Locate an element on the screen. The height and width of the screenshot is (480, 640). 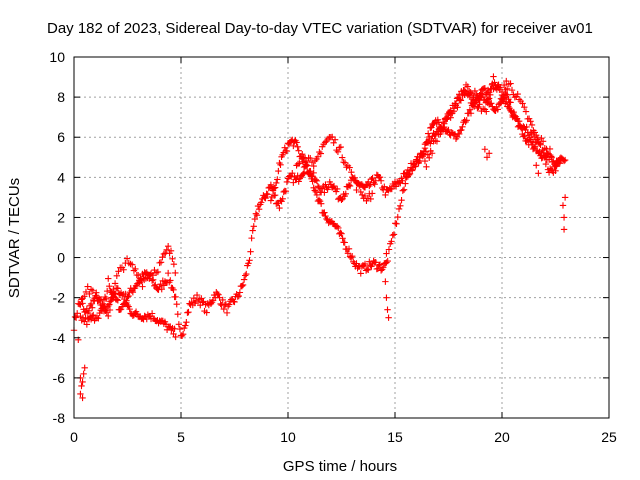
y-tick-label: 8 is located at coordinates (61, 97).